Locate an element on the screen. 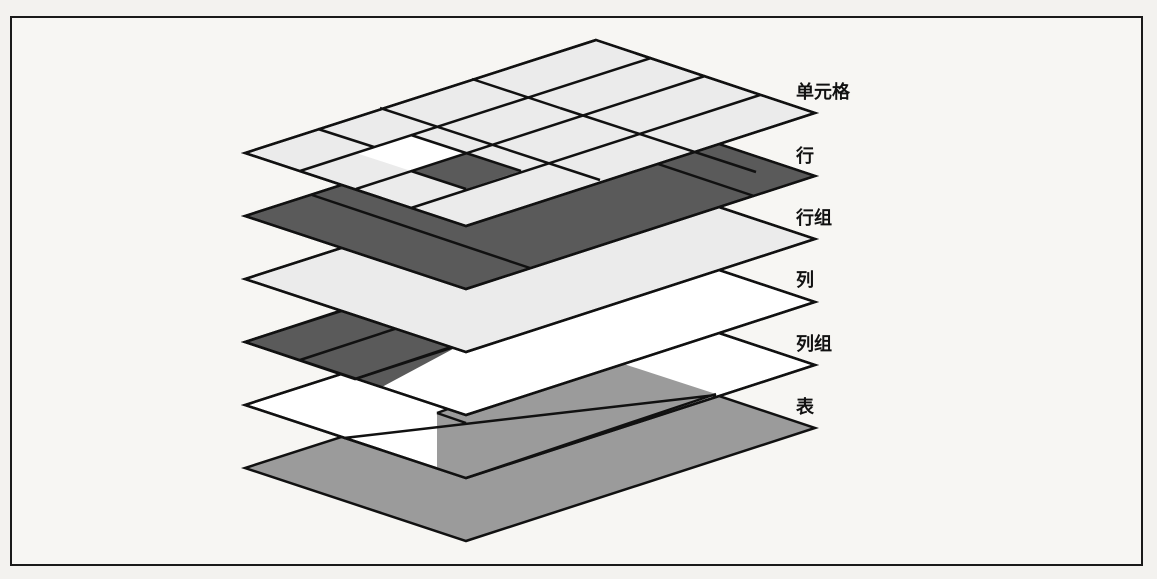  cell-grid-c1a is located at coordinates (346, 138).